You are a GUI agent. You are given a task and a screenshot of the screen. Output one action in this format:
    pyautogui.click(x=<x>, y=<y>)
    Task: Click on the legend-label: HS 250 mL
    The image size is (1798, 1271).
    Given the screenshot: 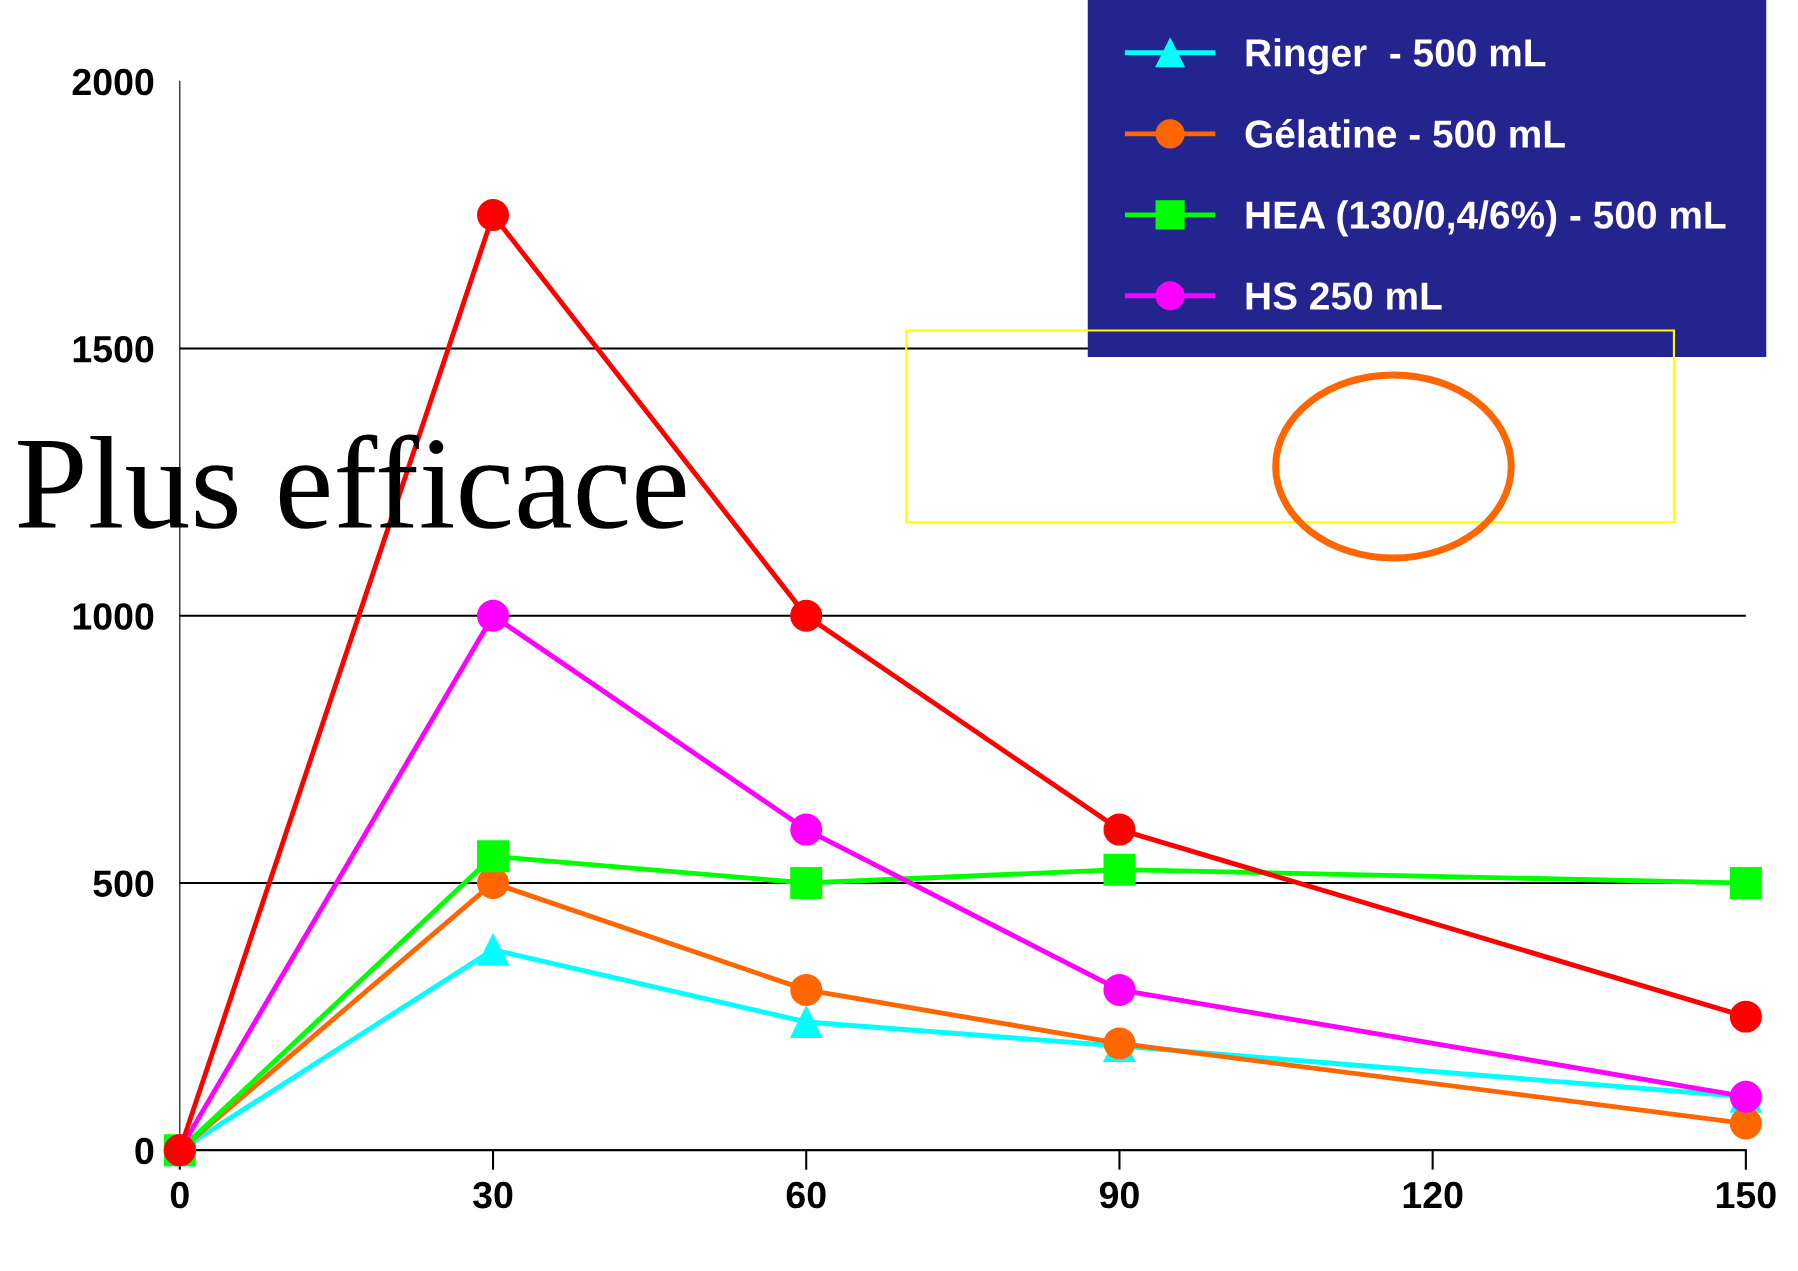 What is the action you would take?
    pyautogui.click(x=1344, y=296)
    